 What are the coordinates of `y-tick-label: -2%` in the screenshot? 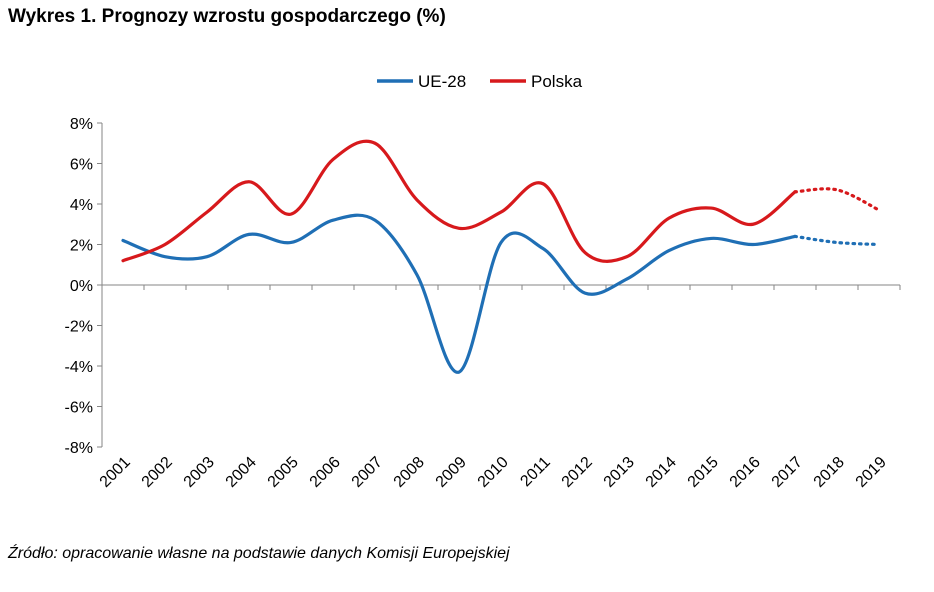 It's located at (79, 327).